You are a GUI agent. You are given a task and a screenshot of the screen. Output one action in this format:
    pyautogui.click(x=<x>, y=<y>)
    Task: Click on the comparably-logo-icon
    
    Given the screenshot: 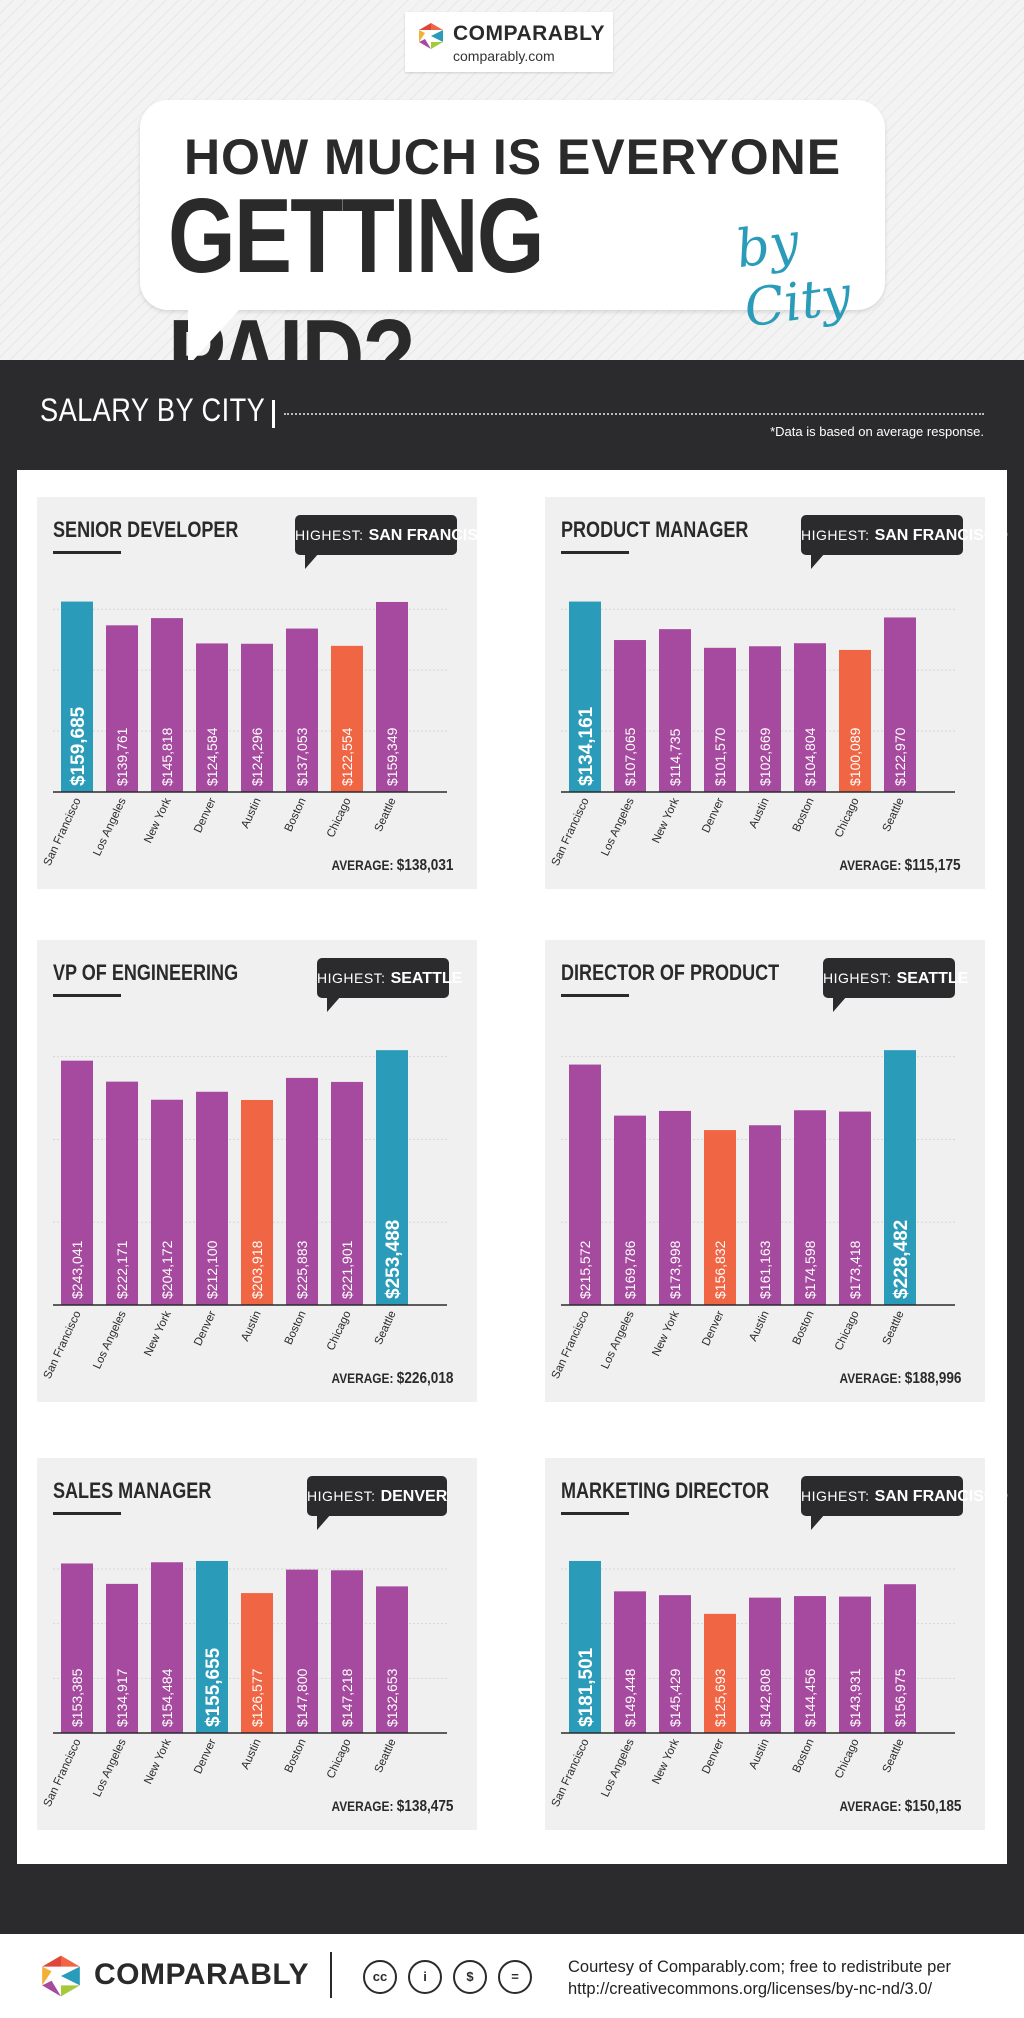 What is the action you would take?
    pyautogui.click(x=61, y=1976)
    